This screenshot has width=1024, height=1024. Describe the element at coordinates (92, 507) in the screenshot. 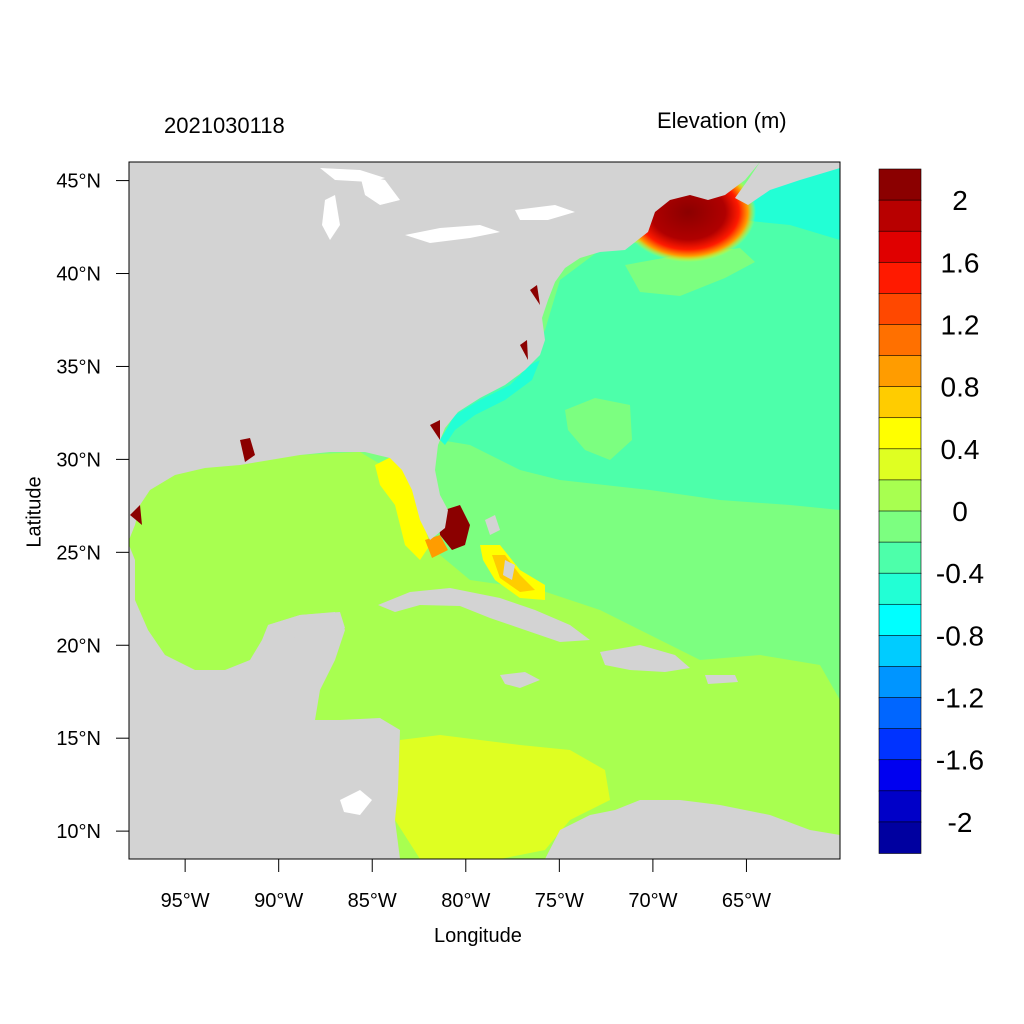

I see `y-axis: 10°N 15°N 20°N 25°N 30°N 35°N 40°N 45°N` at that location.